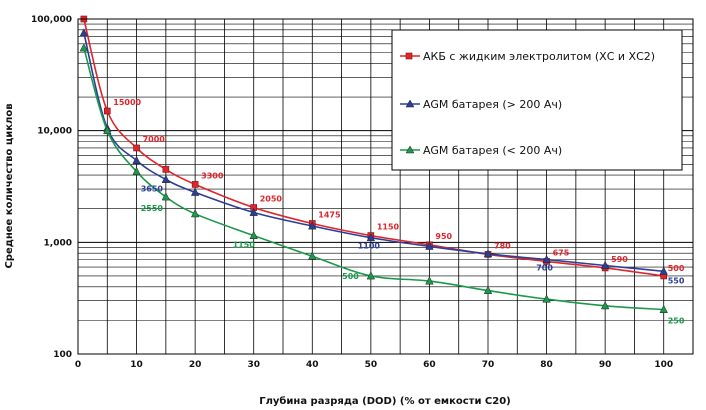  I want to click on data-label-1: 15000, so click(127, 102).